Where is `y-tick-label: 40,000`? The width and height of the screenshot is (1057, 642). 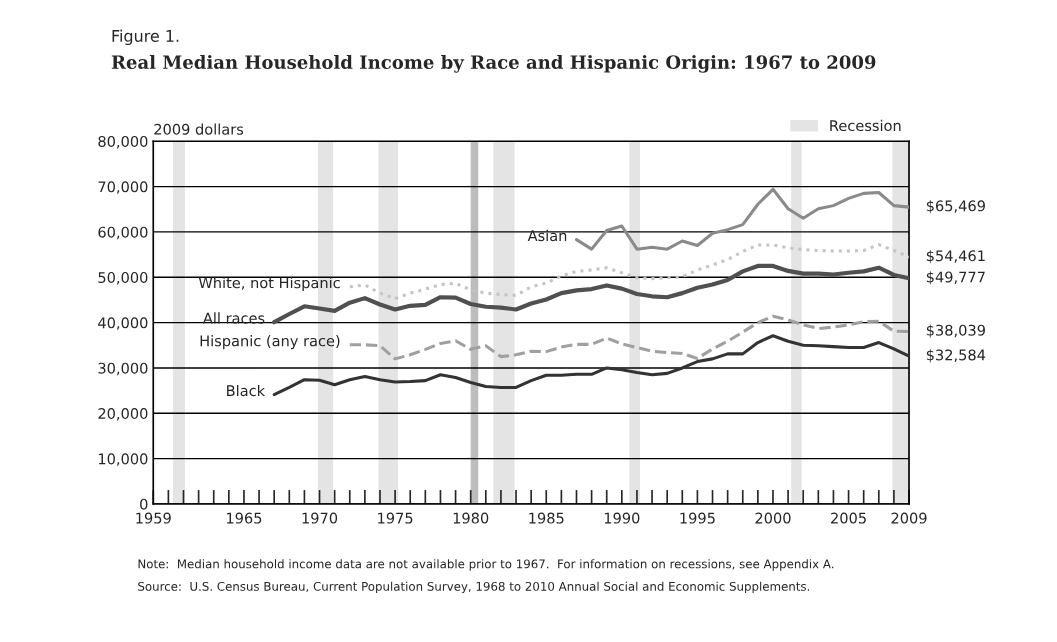
y-tick-label: 40,000 is located at coordinates (123, 323).